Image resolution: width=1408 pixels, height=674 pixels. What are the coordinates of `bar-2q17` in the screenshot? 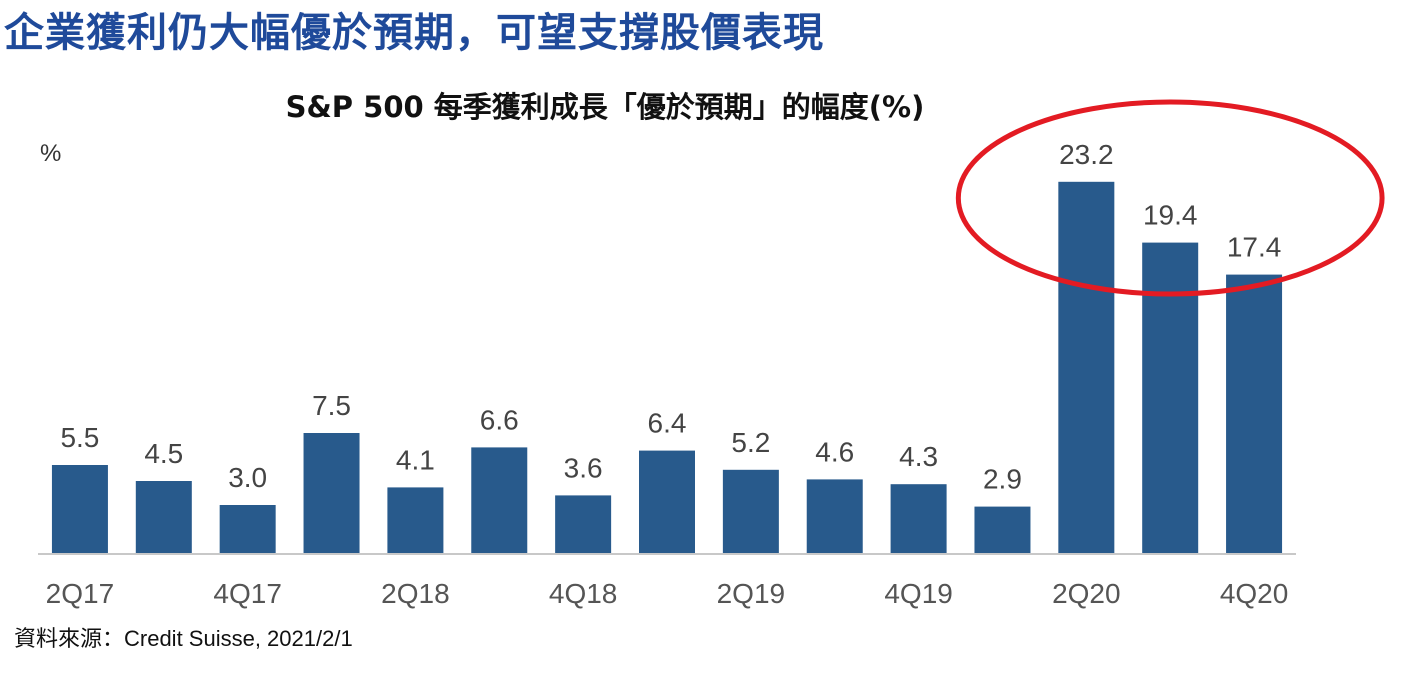 It's located at (79, 509).